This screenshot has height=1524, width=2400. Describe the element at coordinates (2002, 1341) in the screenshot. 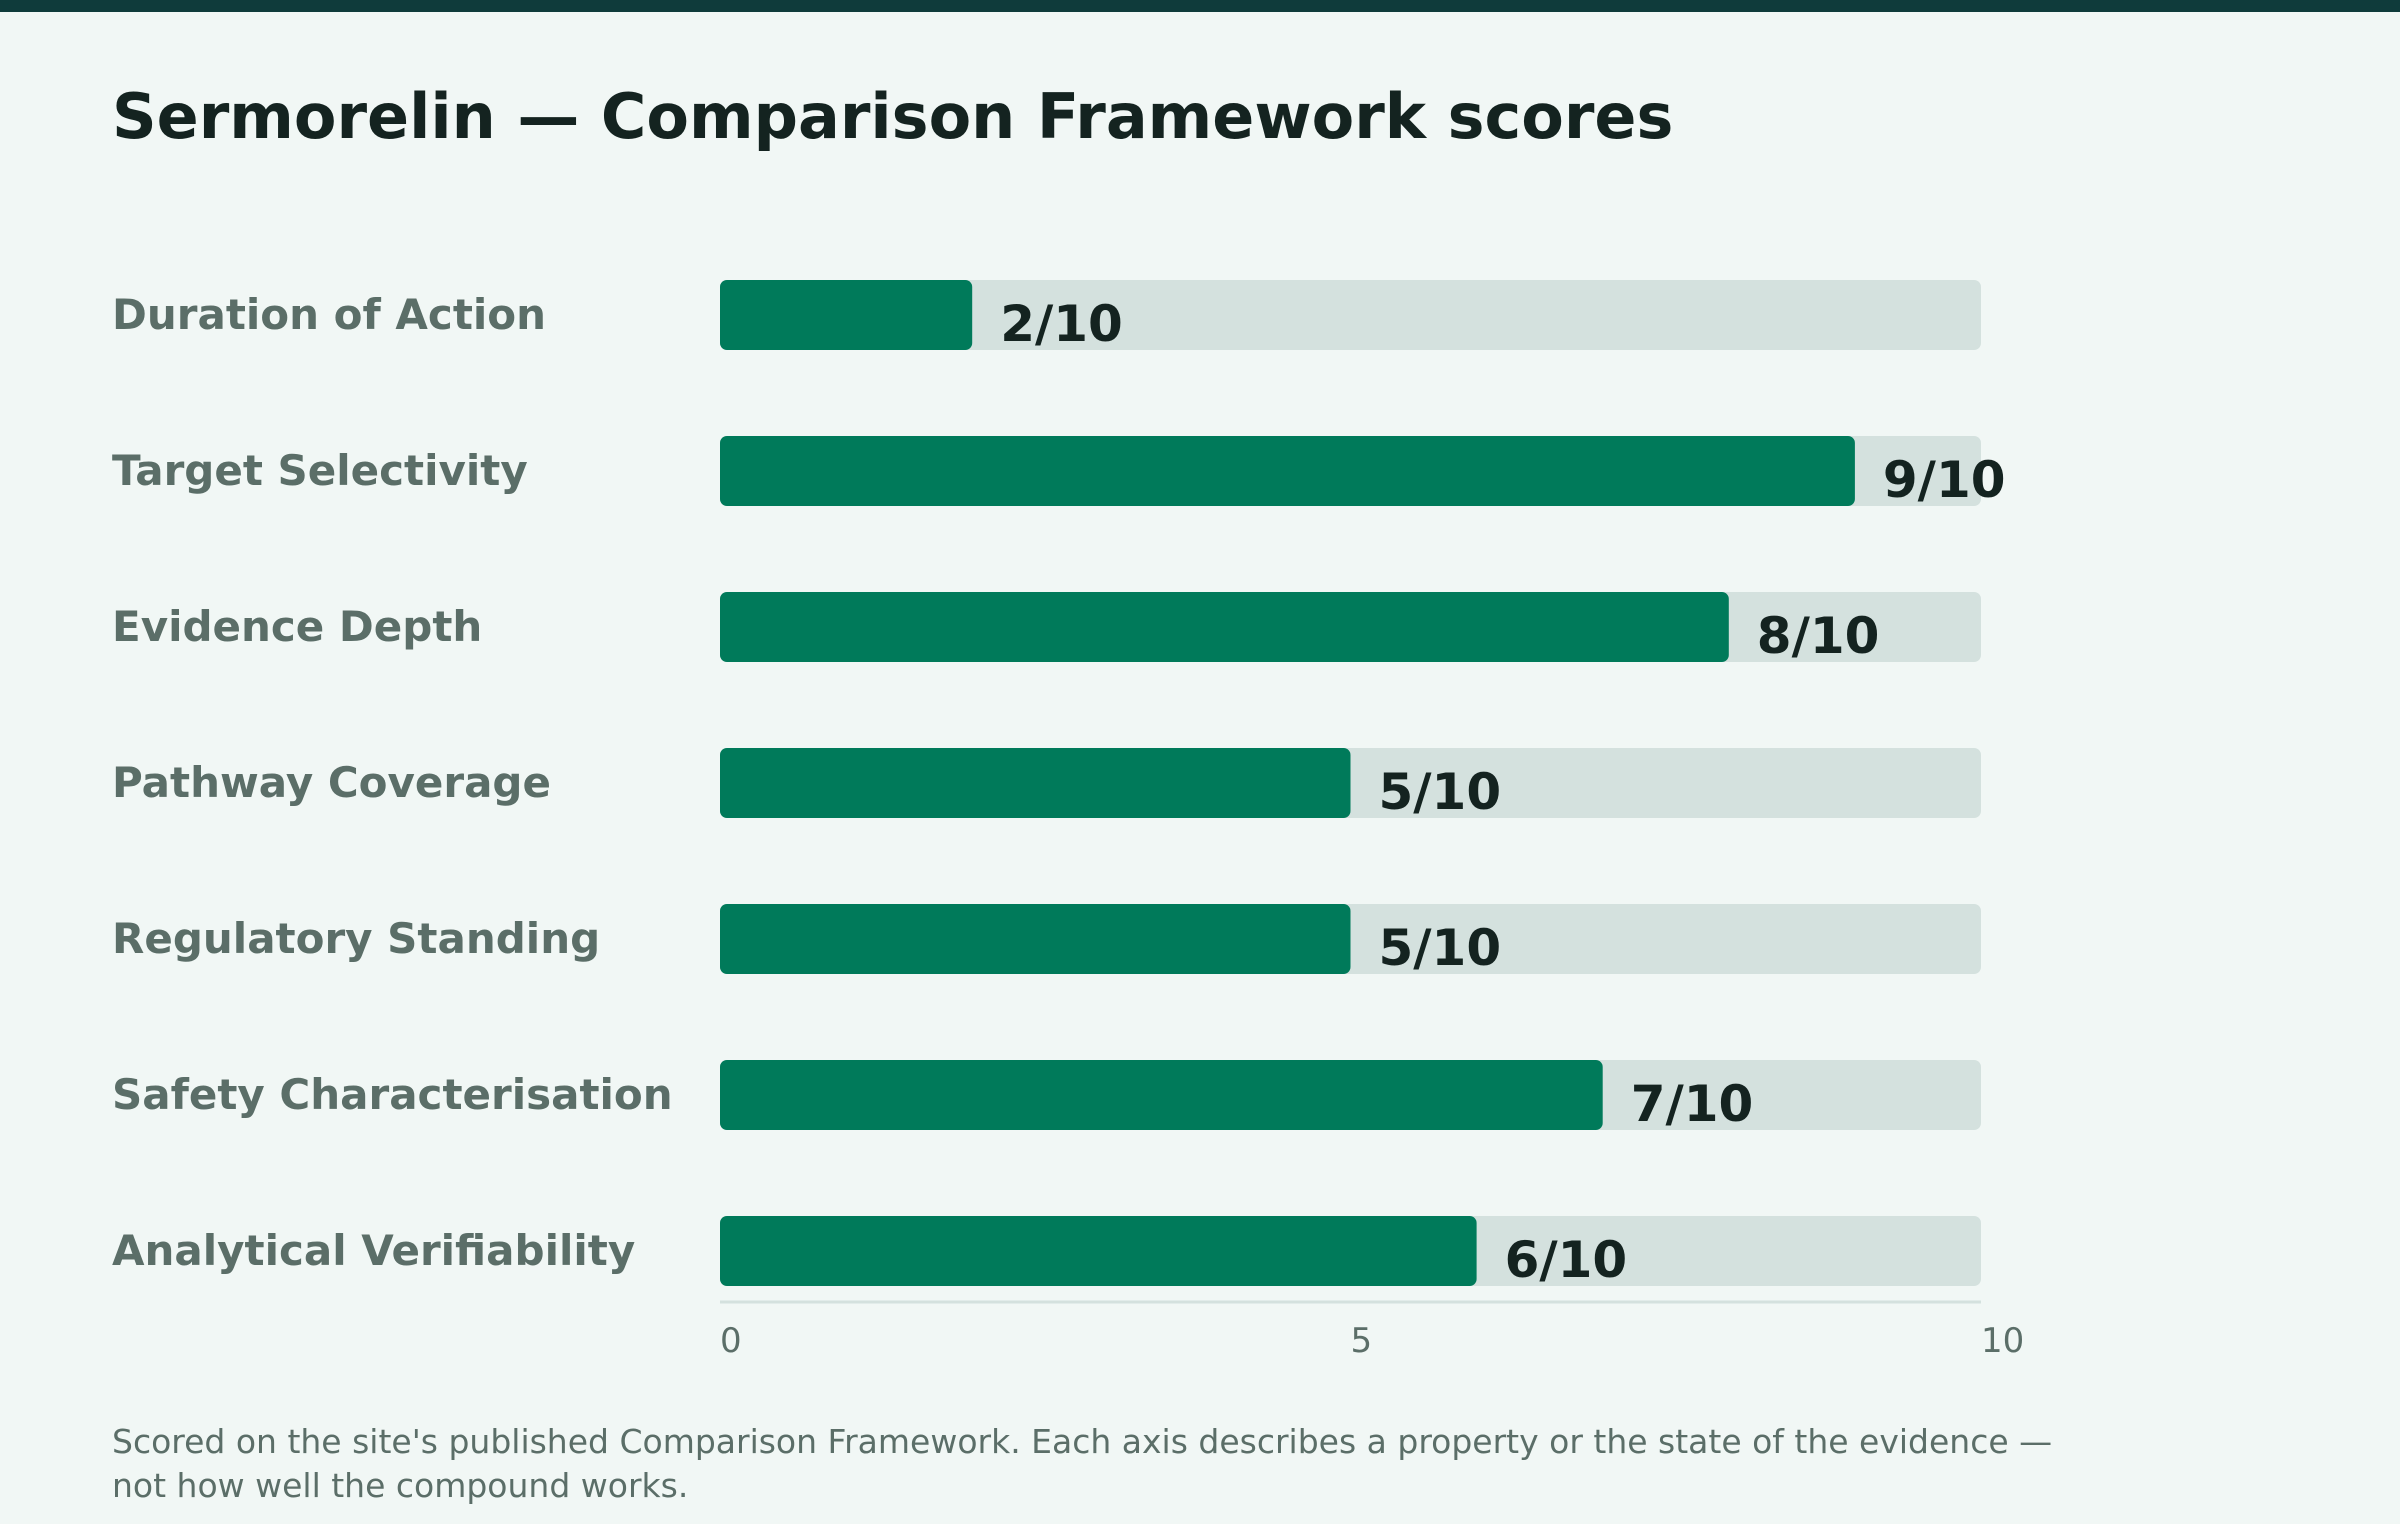

I see `x-tick-label: 10` at that location.